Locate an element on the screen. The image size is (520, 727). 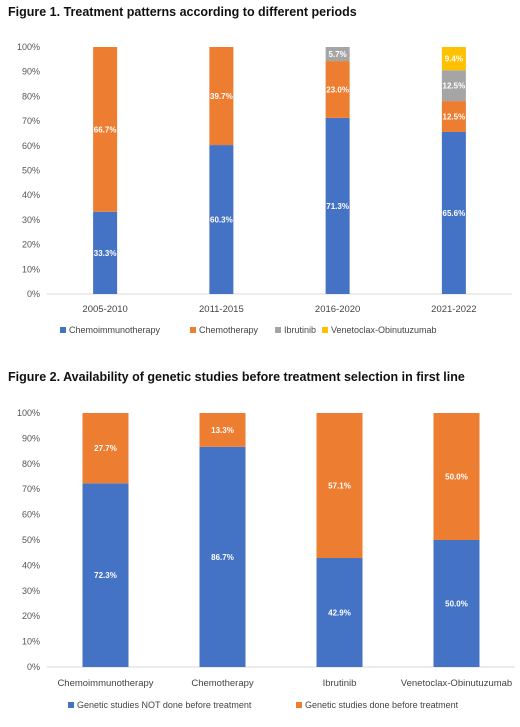
category-label: Chemotherapy is located at coordinates (222, 683).